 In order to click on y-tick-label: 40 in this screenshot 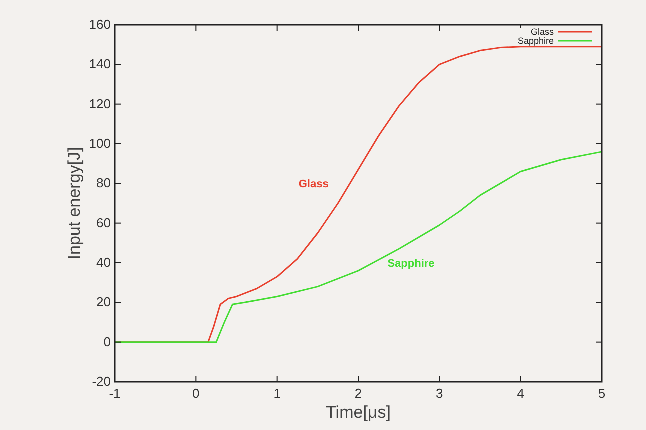, I will do `click(103, 262)`.